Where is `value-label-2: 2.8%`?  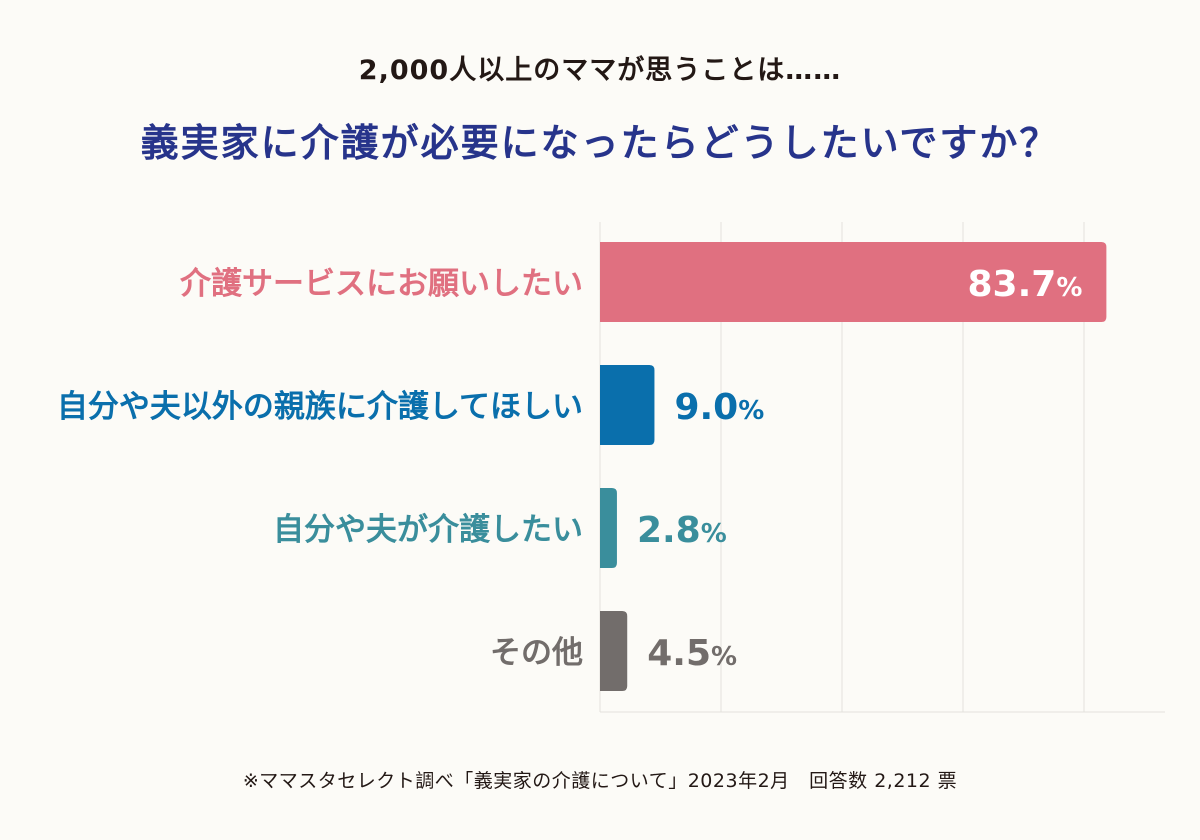
value-label-2: 2.8% is located at coordinates (682, 530).